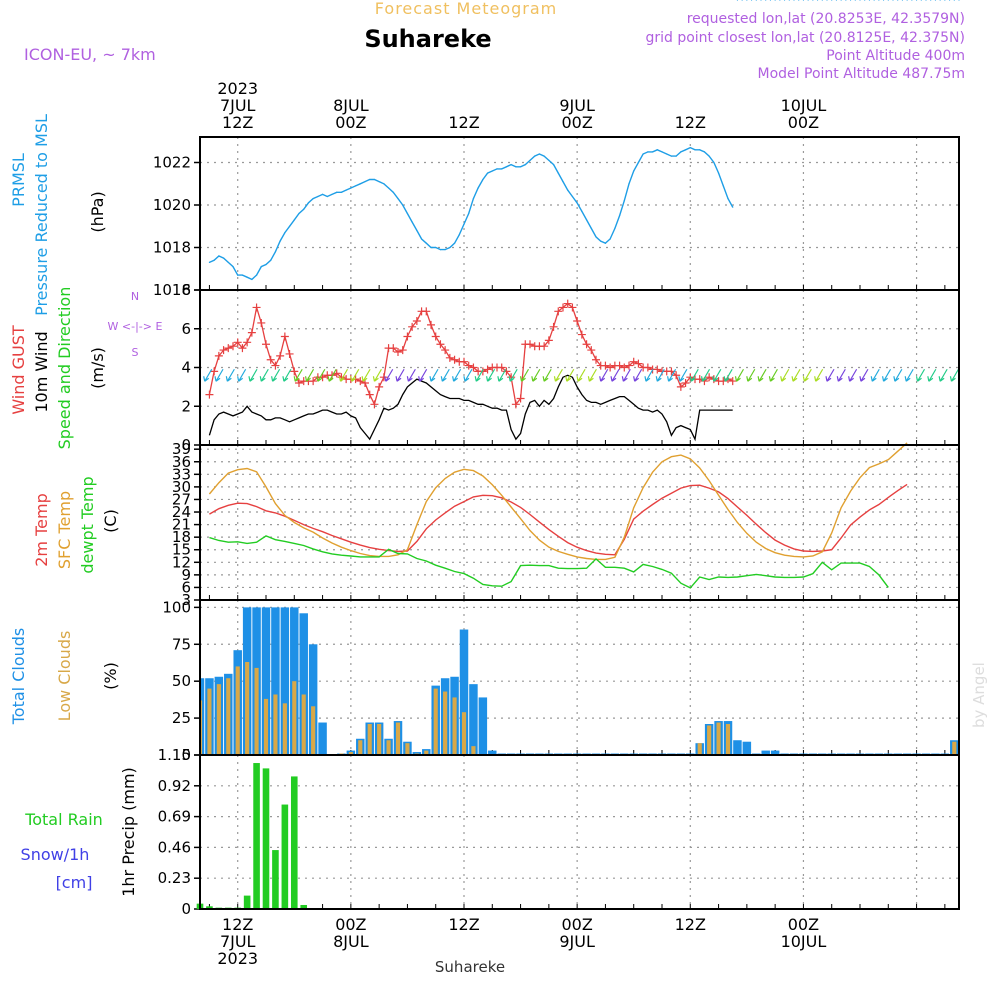 The width and height of the screenshot is (1000, 1000). I want to click on y-tick-label: 39, so click(181, 449).